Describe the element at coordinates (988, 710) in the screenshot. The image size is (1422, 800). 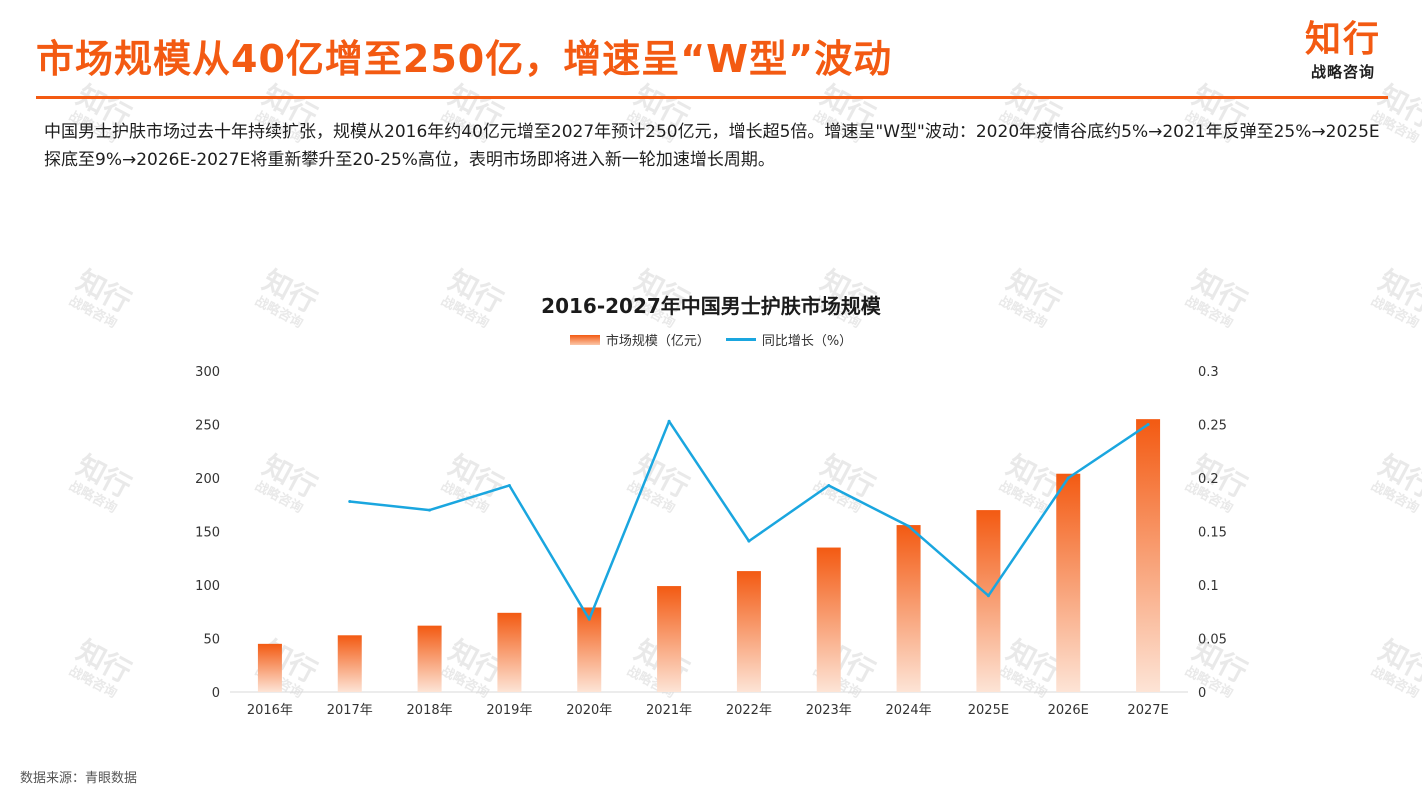
I see `x-tick-label: 2025E` at that location.